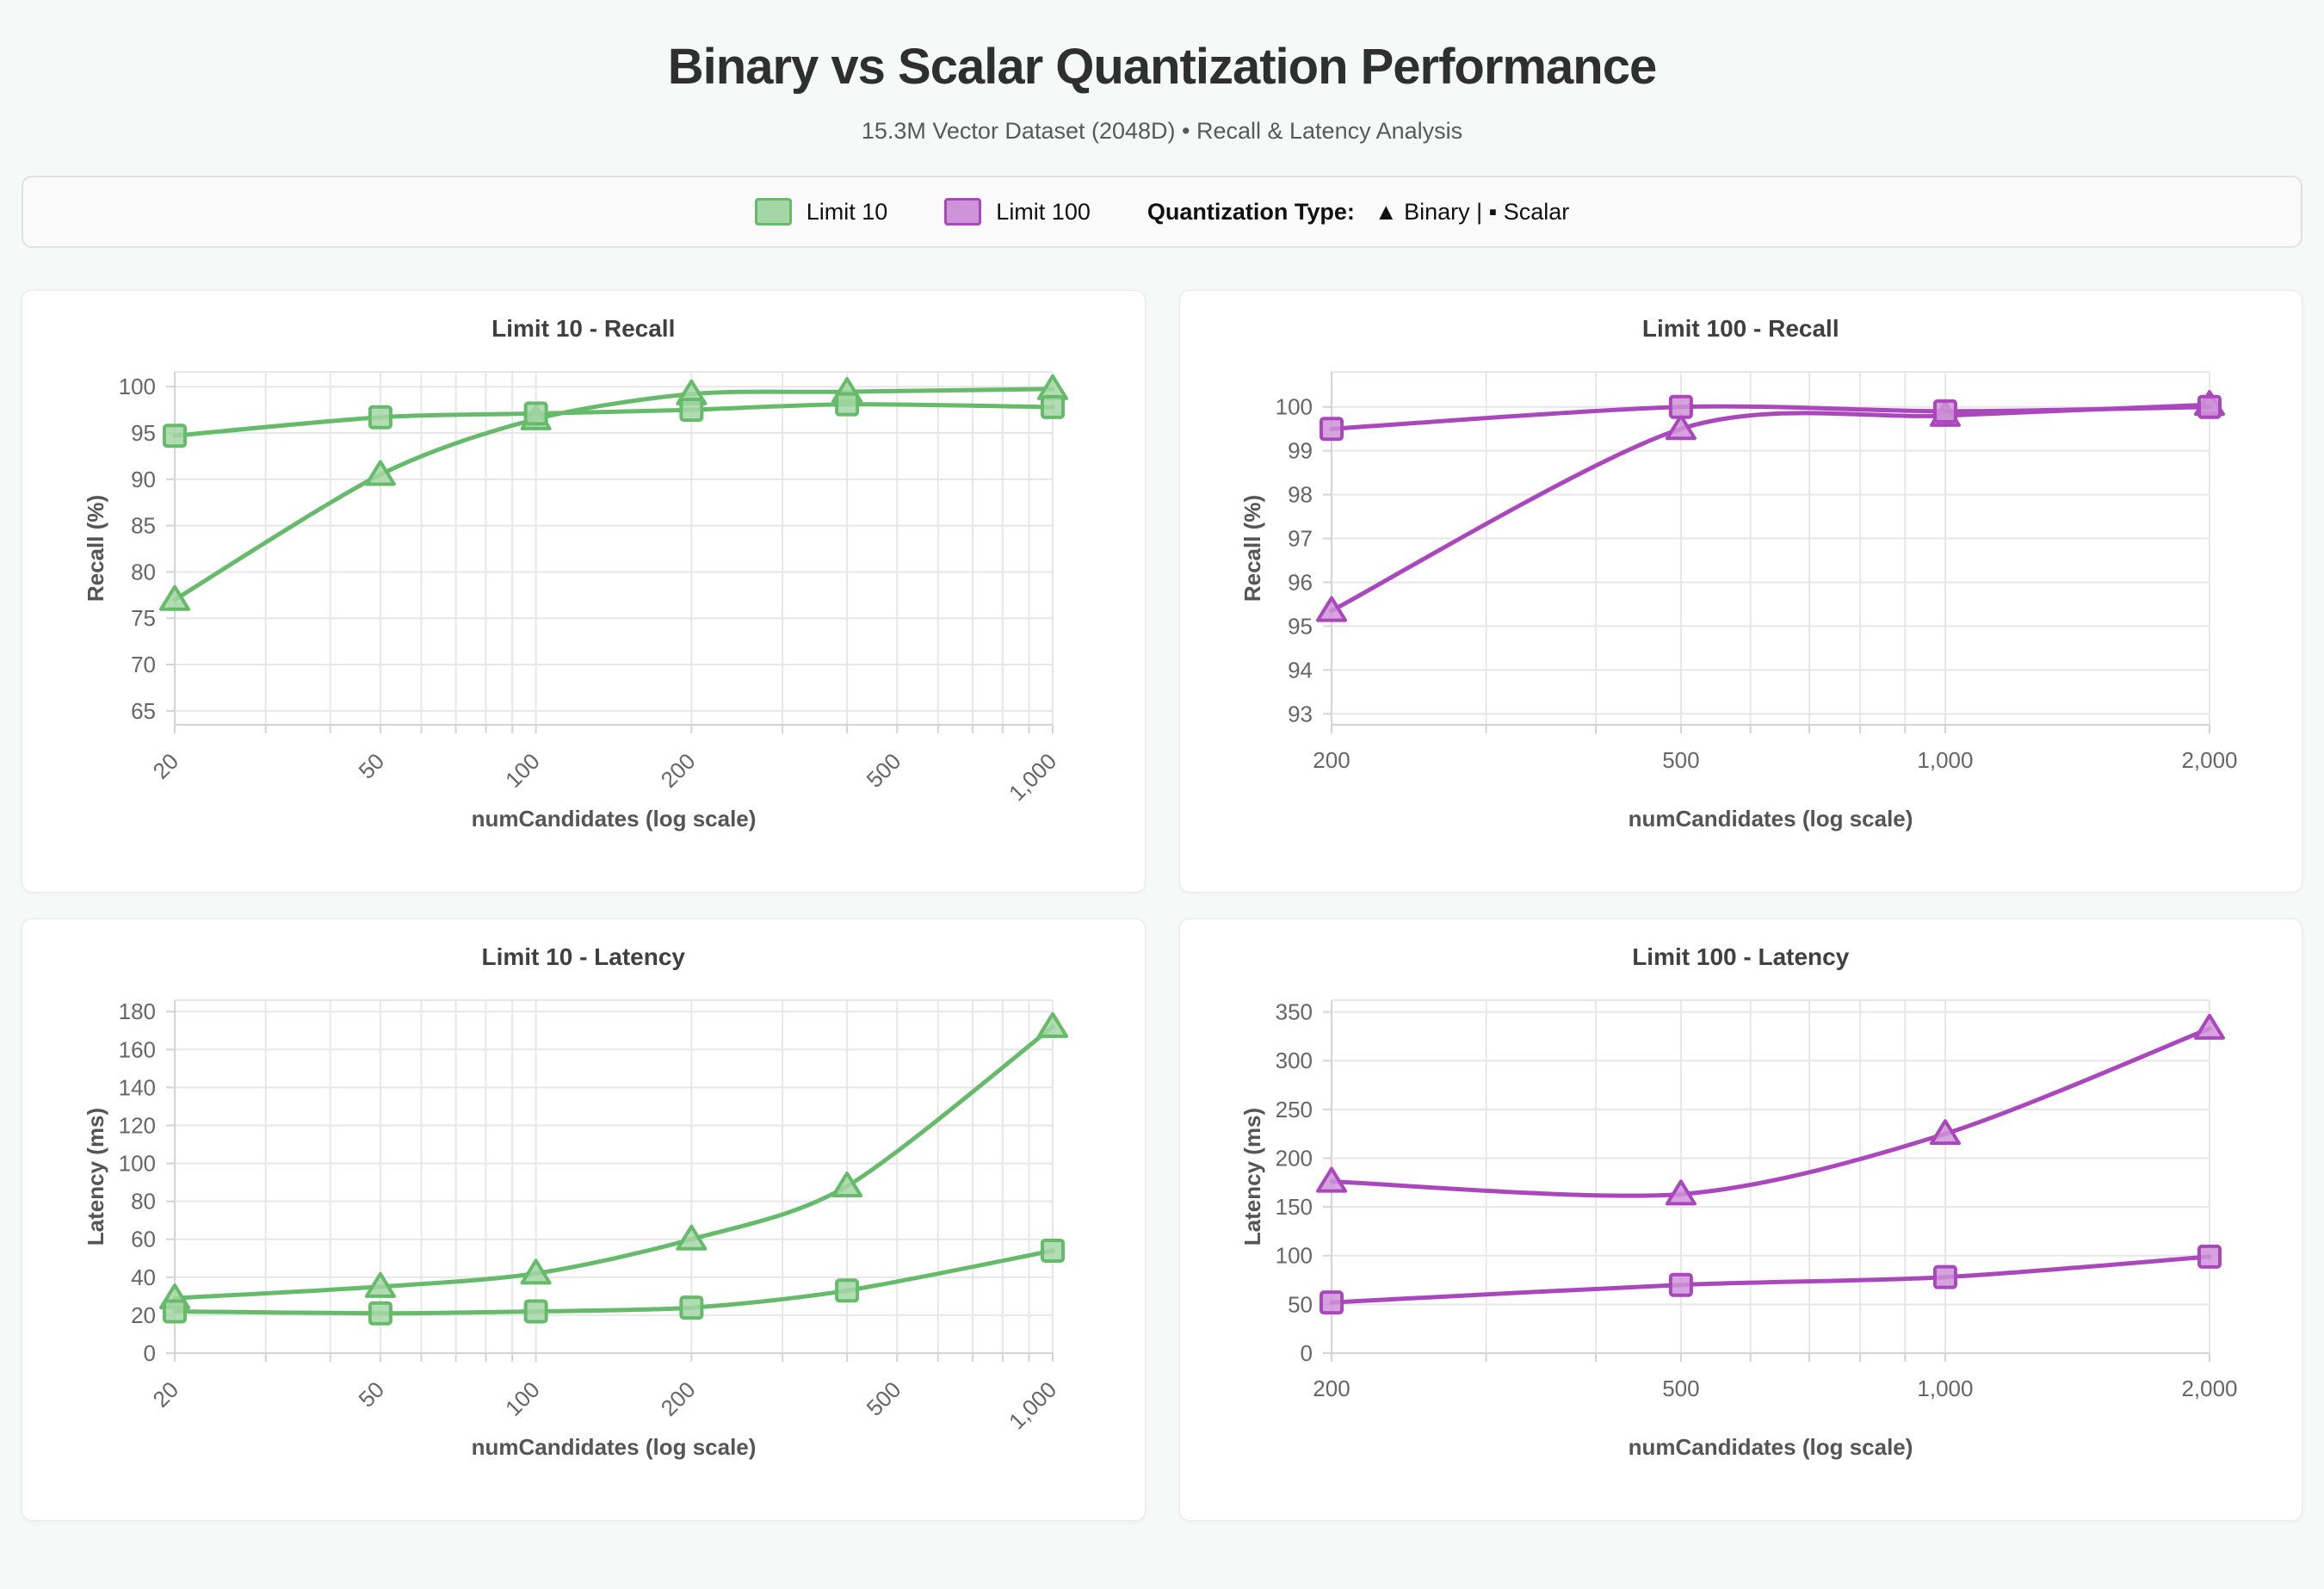  I want to click on y-tick-label: 85, so click(143, 526).